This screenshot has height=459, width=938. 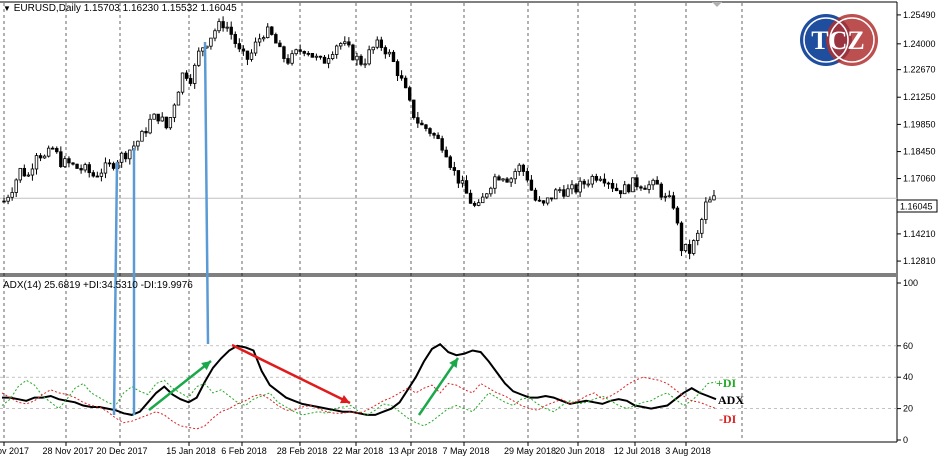 What do you see at coordinates (717, 4) in the screenshot?
I see `shift-marker-icon` at bounding box center [717, 4].